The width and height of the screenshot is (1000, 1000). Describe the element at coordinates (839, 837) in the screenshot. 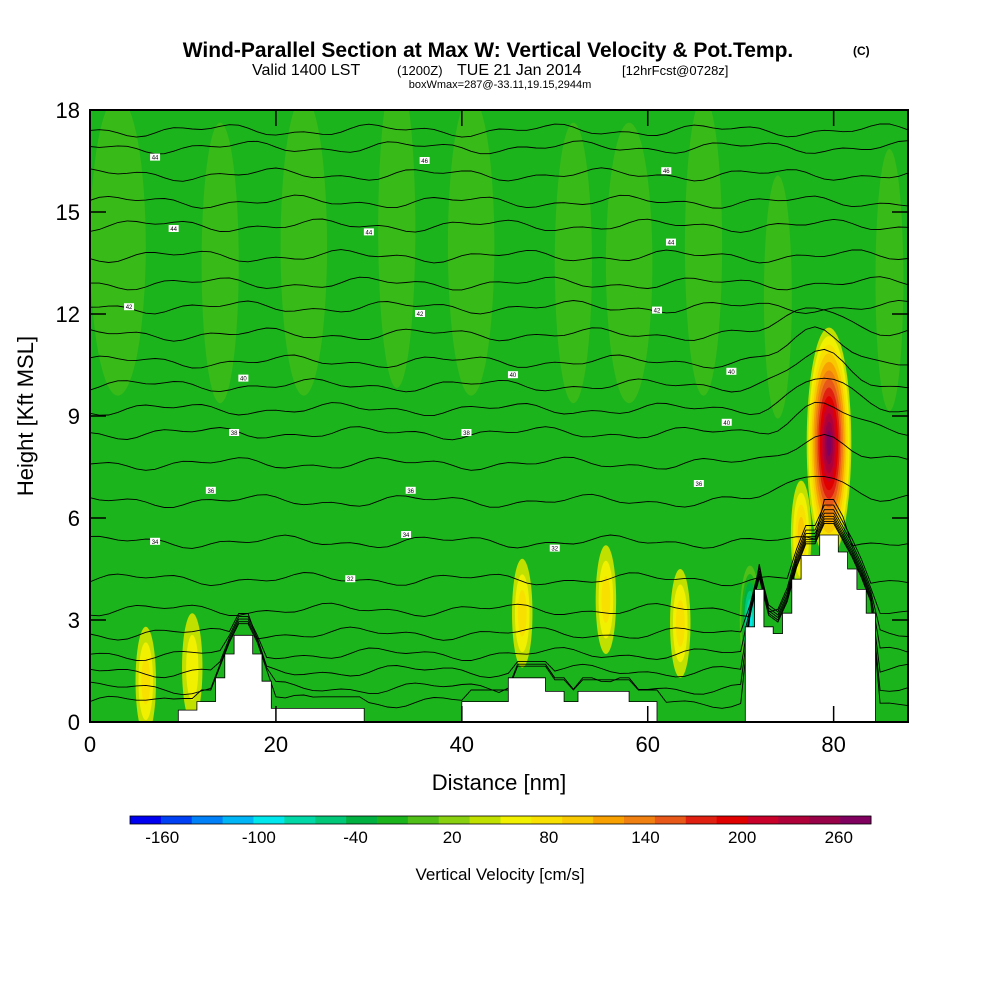

I see `colorbar-tick-label: 260` at that location.